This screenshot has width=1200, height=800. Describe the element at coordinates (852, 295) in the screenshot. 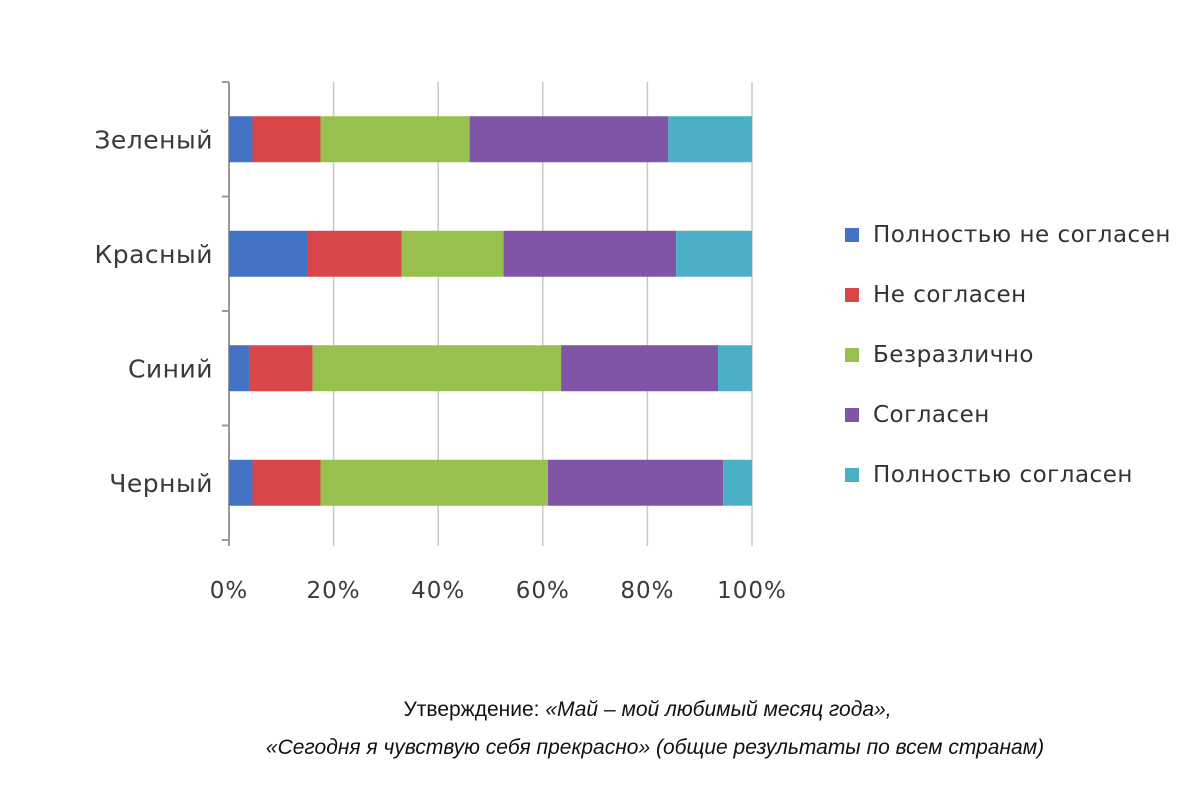

I see `legend-swatch-disagree` at that location.